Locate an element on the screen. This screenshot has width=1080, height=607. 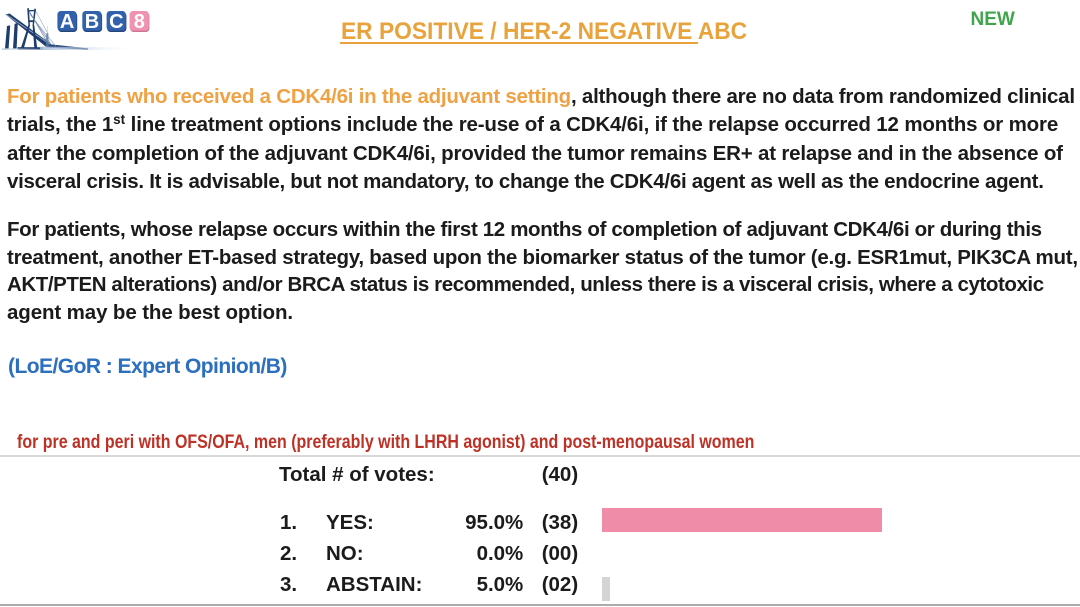
svg-text: B is located at coordinates (92, 22).